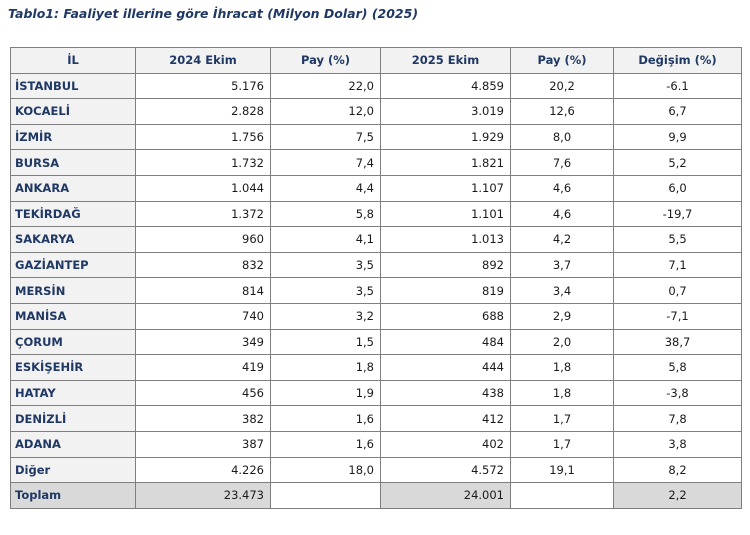 The width and height of the screenshot is (750, 535). What do you see at coordinates (562, 162) in the screenshot?
I see `table-cell: 7,6` at bounding box center [562, 162].